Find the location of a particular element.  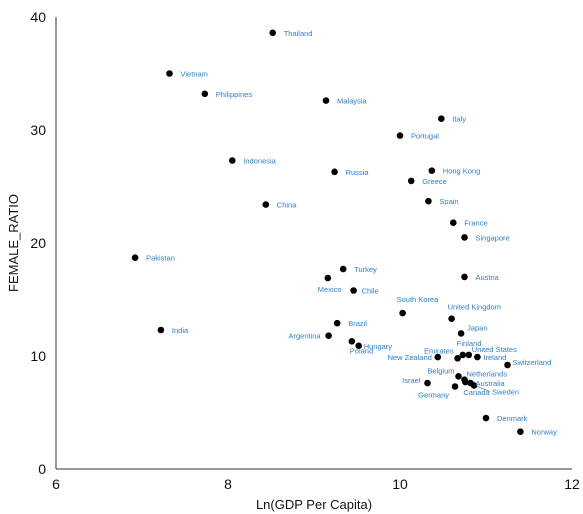

data-label-switzerland: Switzerland is located at coordinates (532, 362).